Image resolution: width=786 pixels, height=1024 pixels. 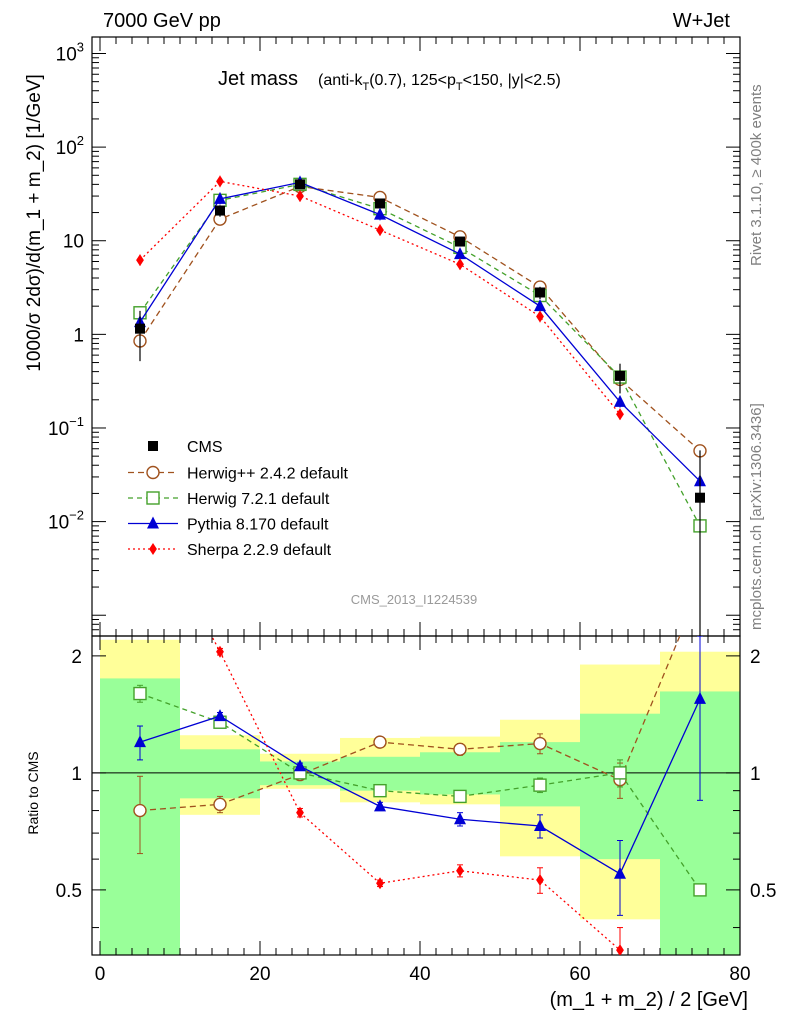 What do you see at coordinates (268, 474) in the screenshot?
I see `legend-label: Herwig++ 2.4.2 default` at bounding box center [268, 474].